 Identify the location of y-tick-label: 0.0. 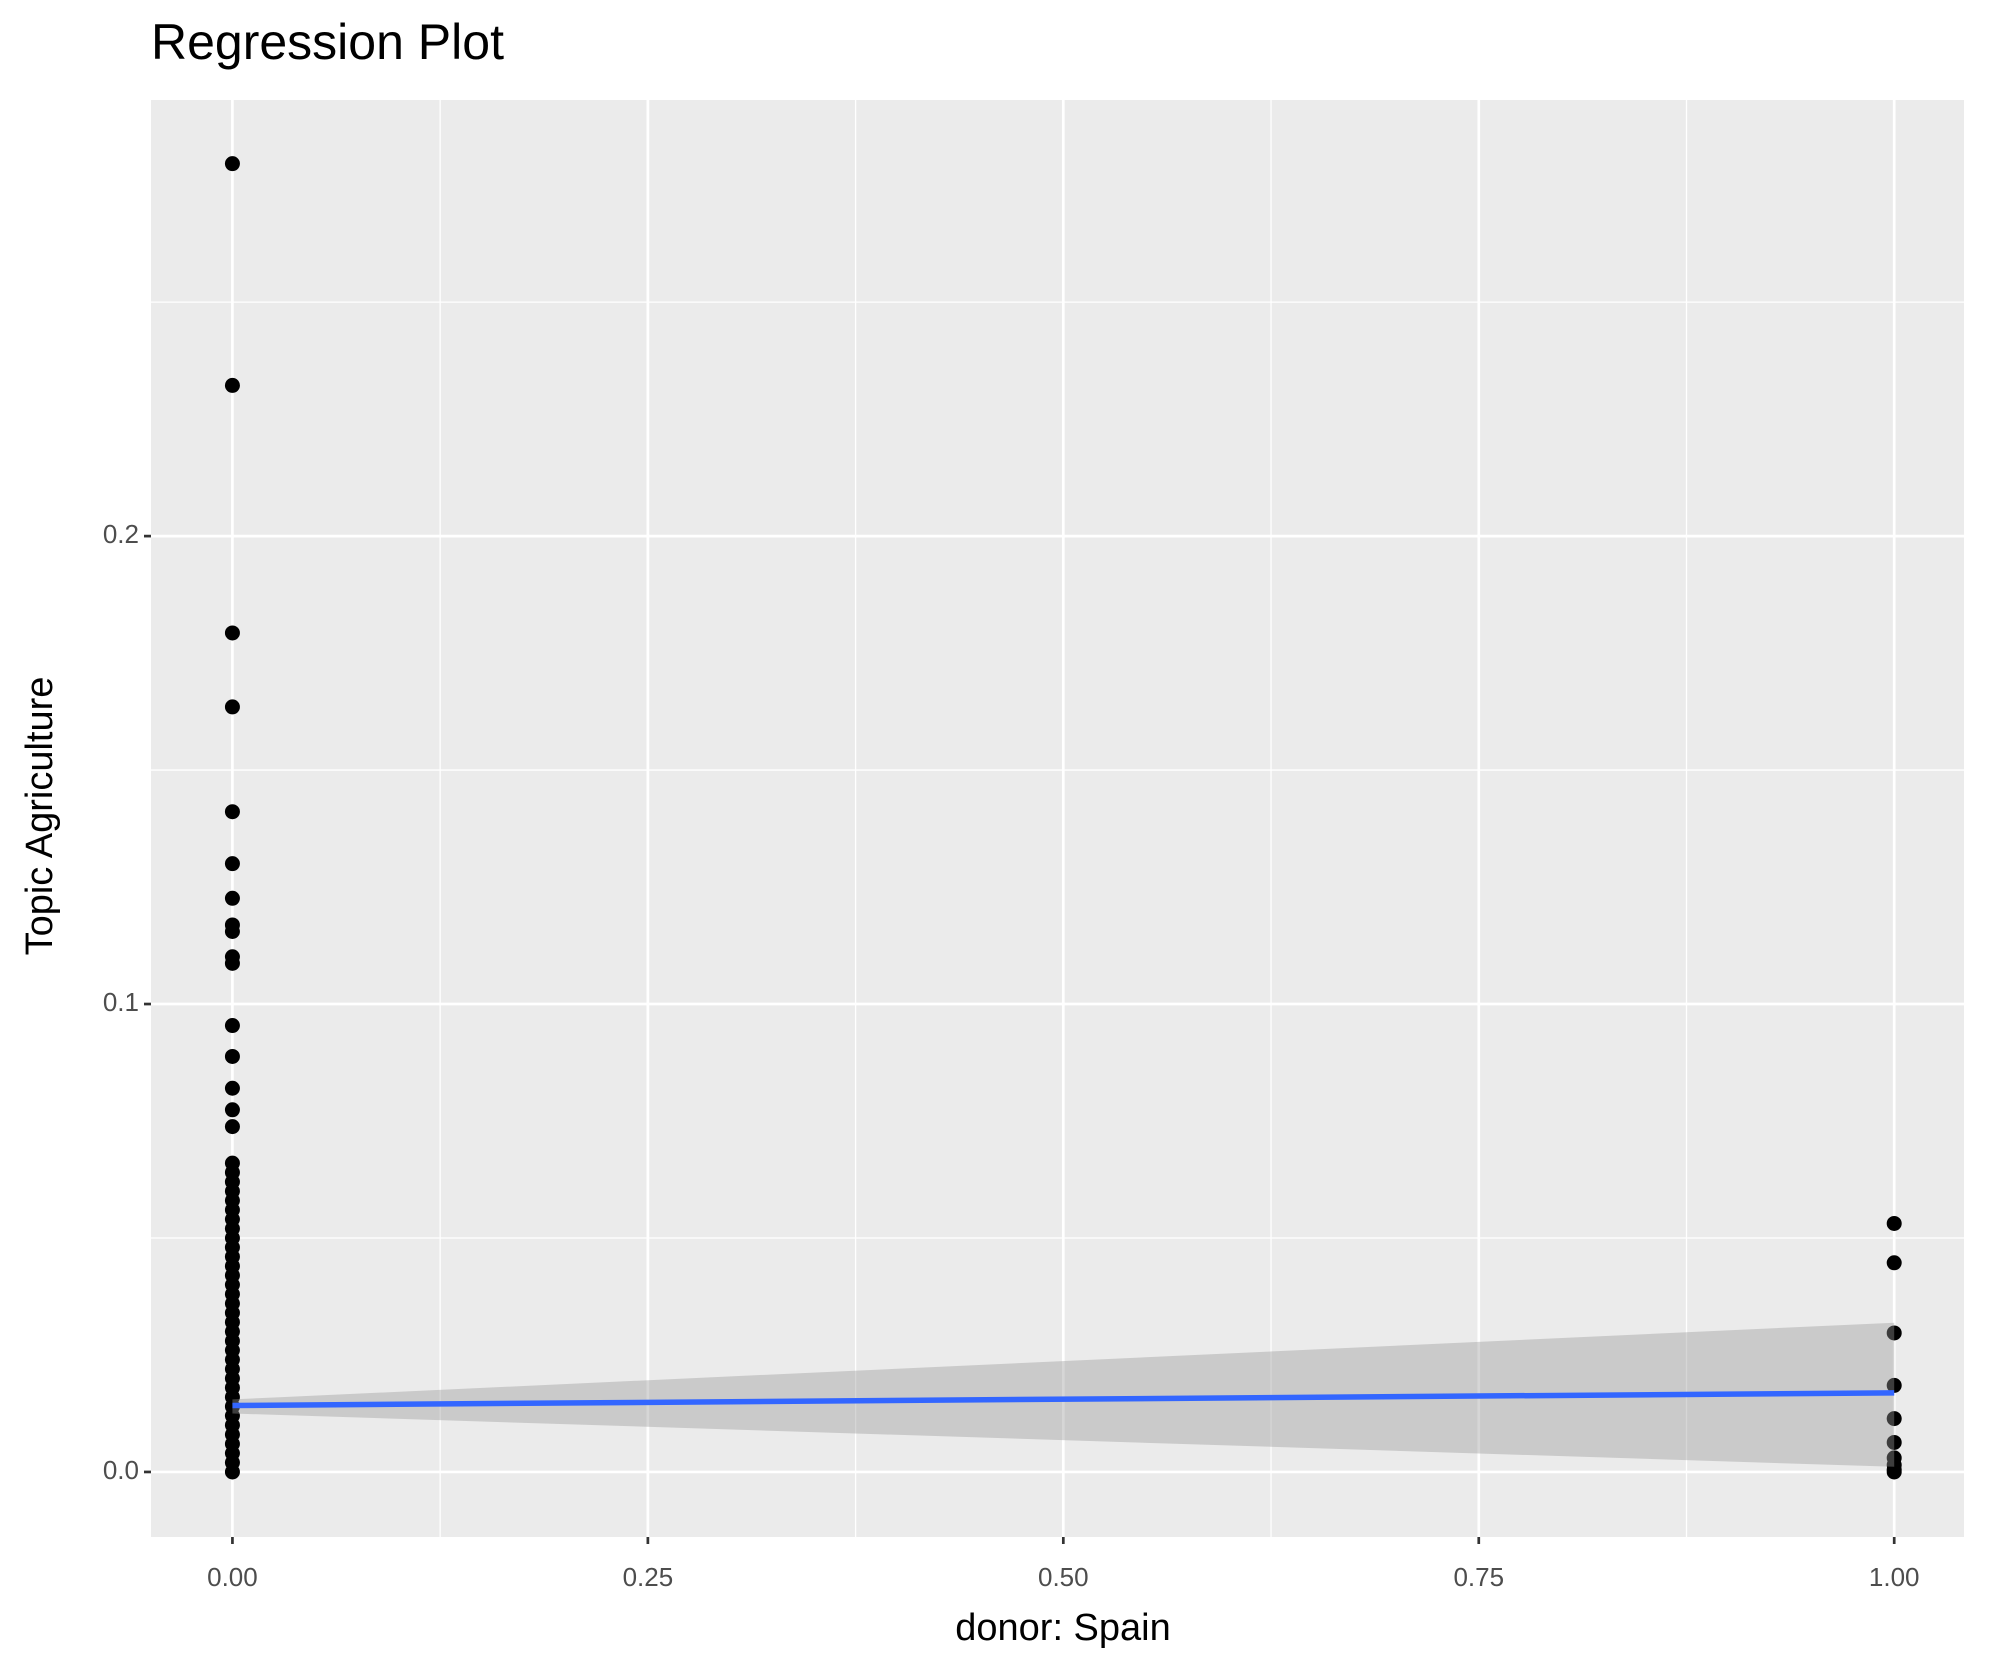
(121, 1470).